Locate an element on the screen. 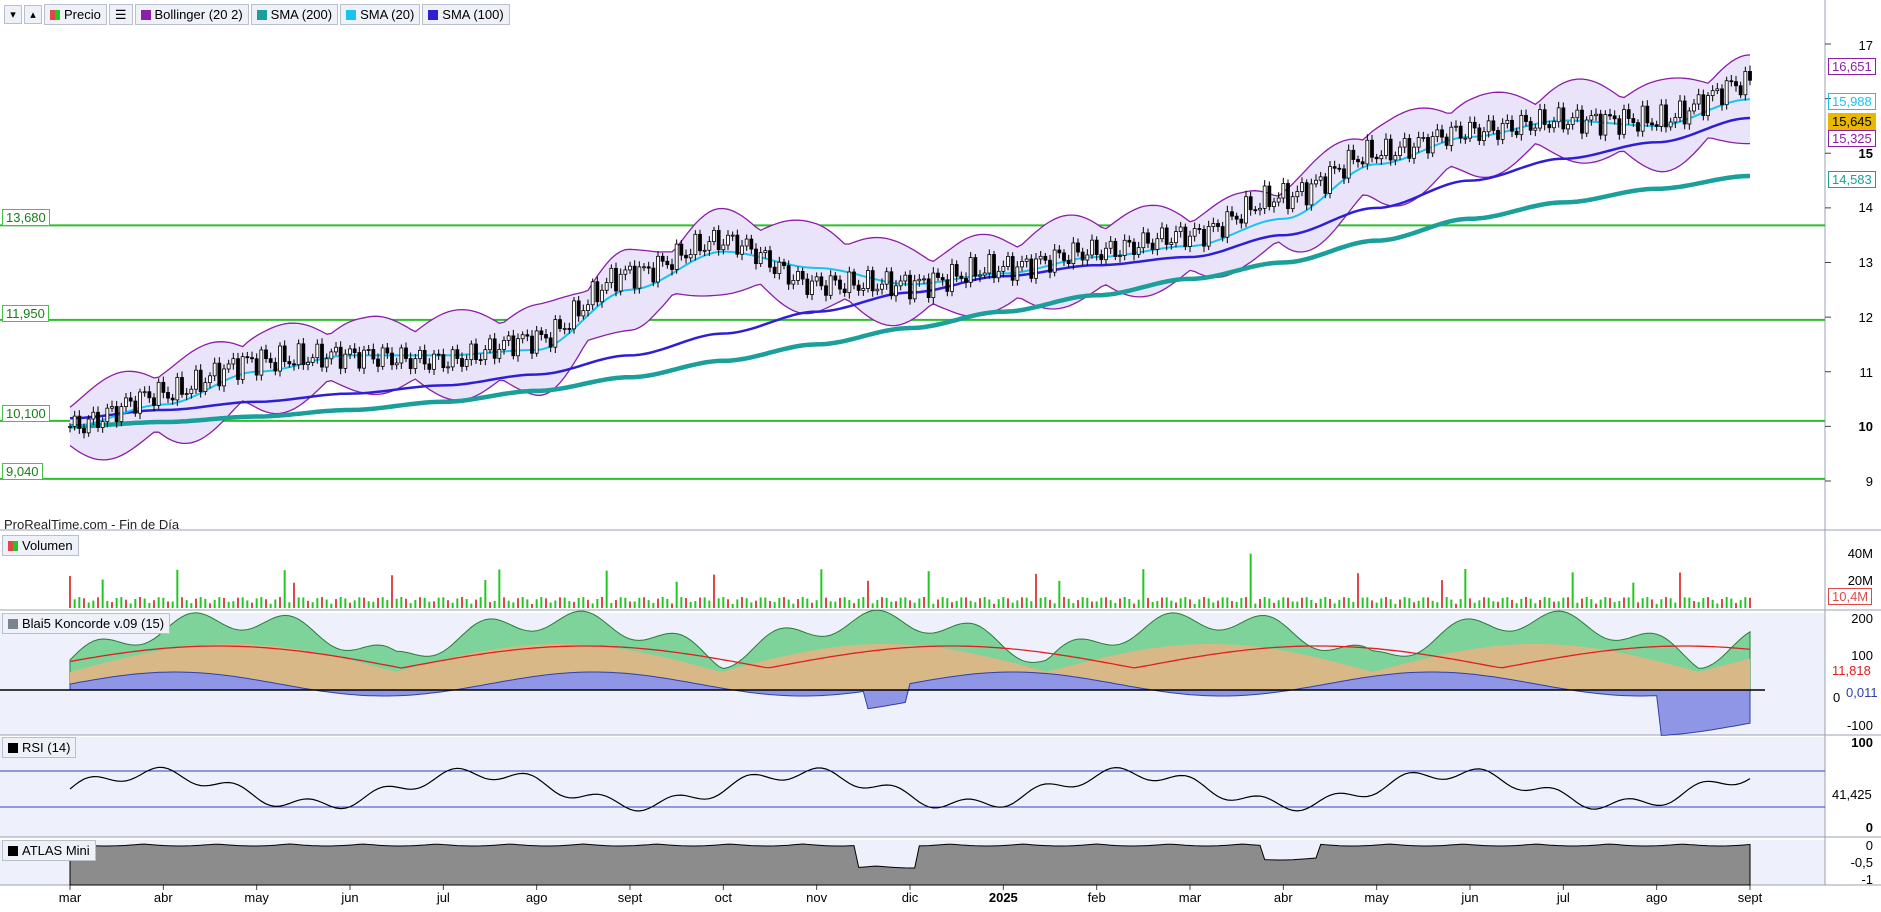 The image size is (1881, 912). legend-sma20: SMA (20) is located at coordinates (380, 14).